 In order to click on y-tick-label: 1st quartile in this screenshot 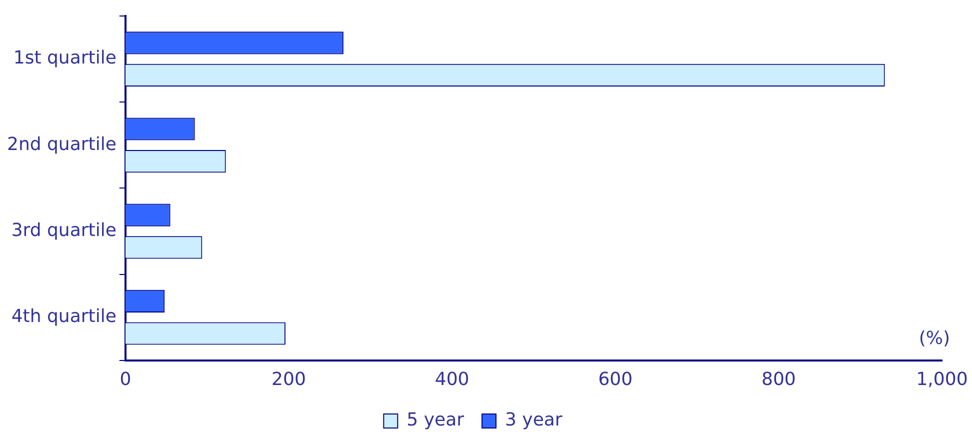, I will do `click(64, 58)`.